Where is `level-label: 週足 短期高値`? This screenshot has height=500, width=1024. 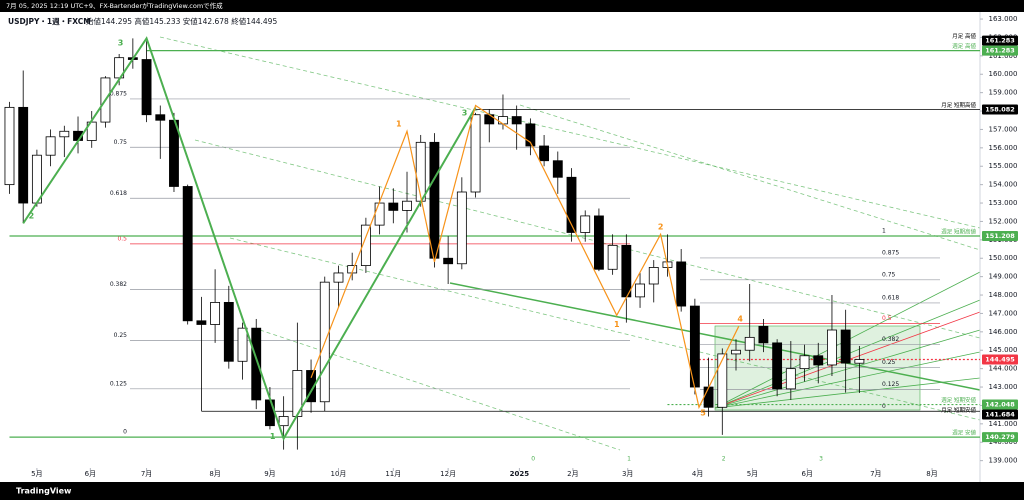
level-label: 週足 短期高値 is located at coordinates (958, 232).